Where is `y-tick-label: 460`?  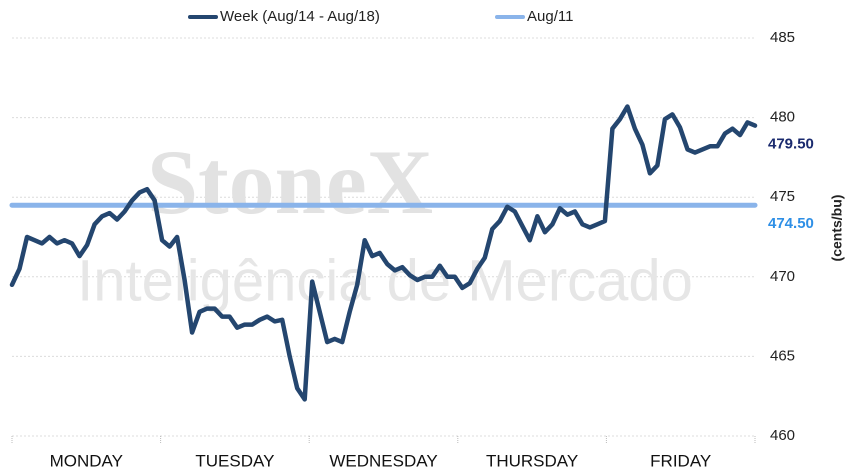
y-tick-label: 460 is located at coordinates (782, 435).